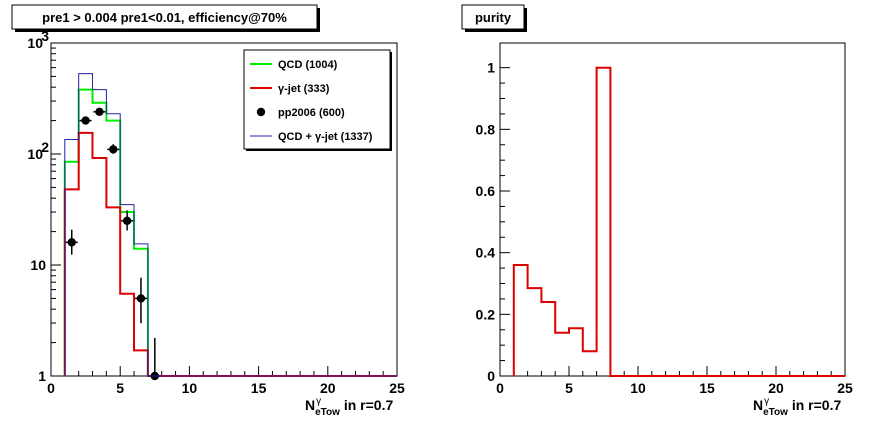  Describe the element at coordinates (45, 36) in the screenshot. I see `y-tick-exponent: 3` at that location.